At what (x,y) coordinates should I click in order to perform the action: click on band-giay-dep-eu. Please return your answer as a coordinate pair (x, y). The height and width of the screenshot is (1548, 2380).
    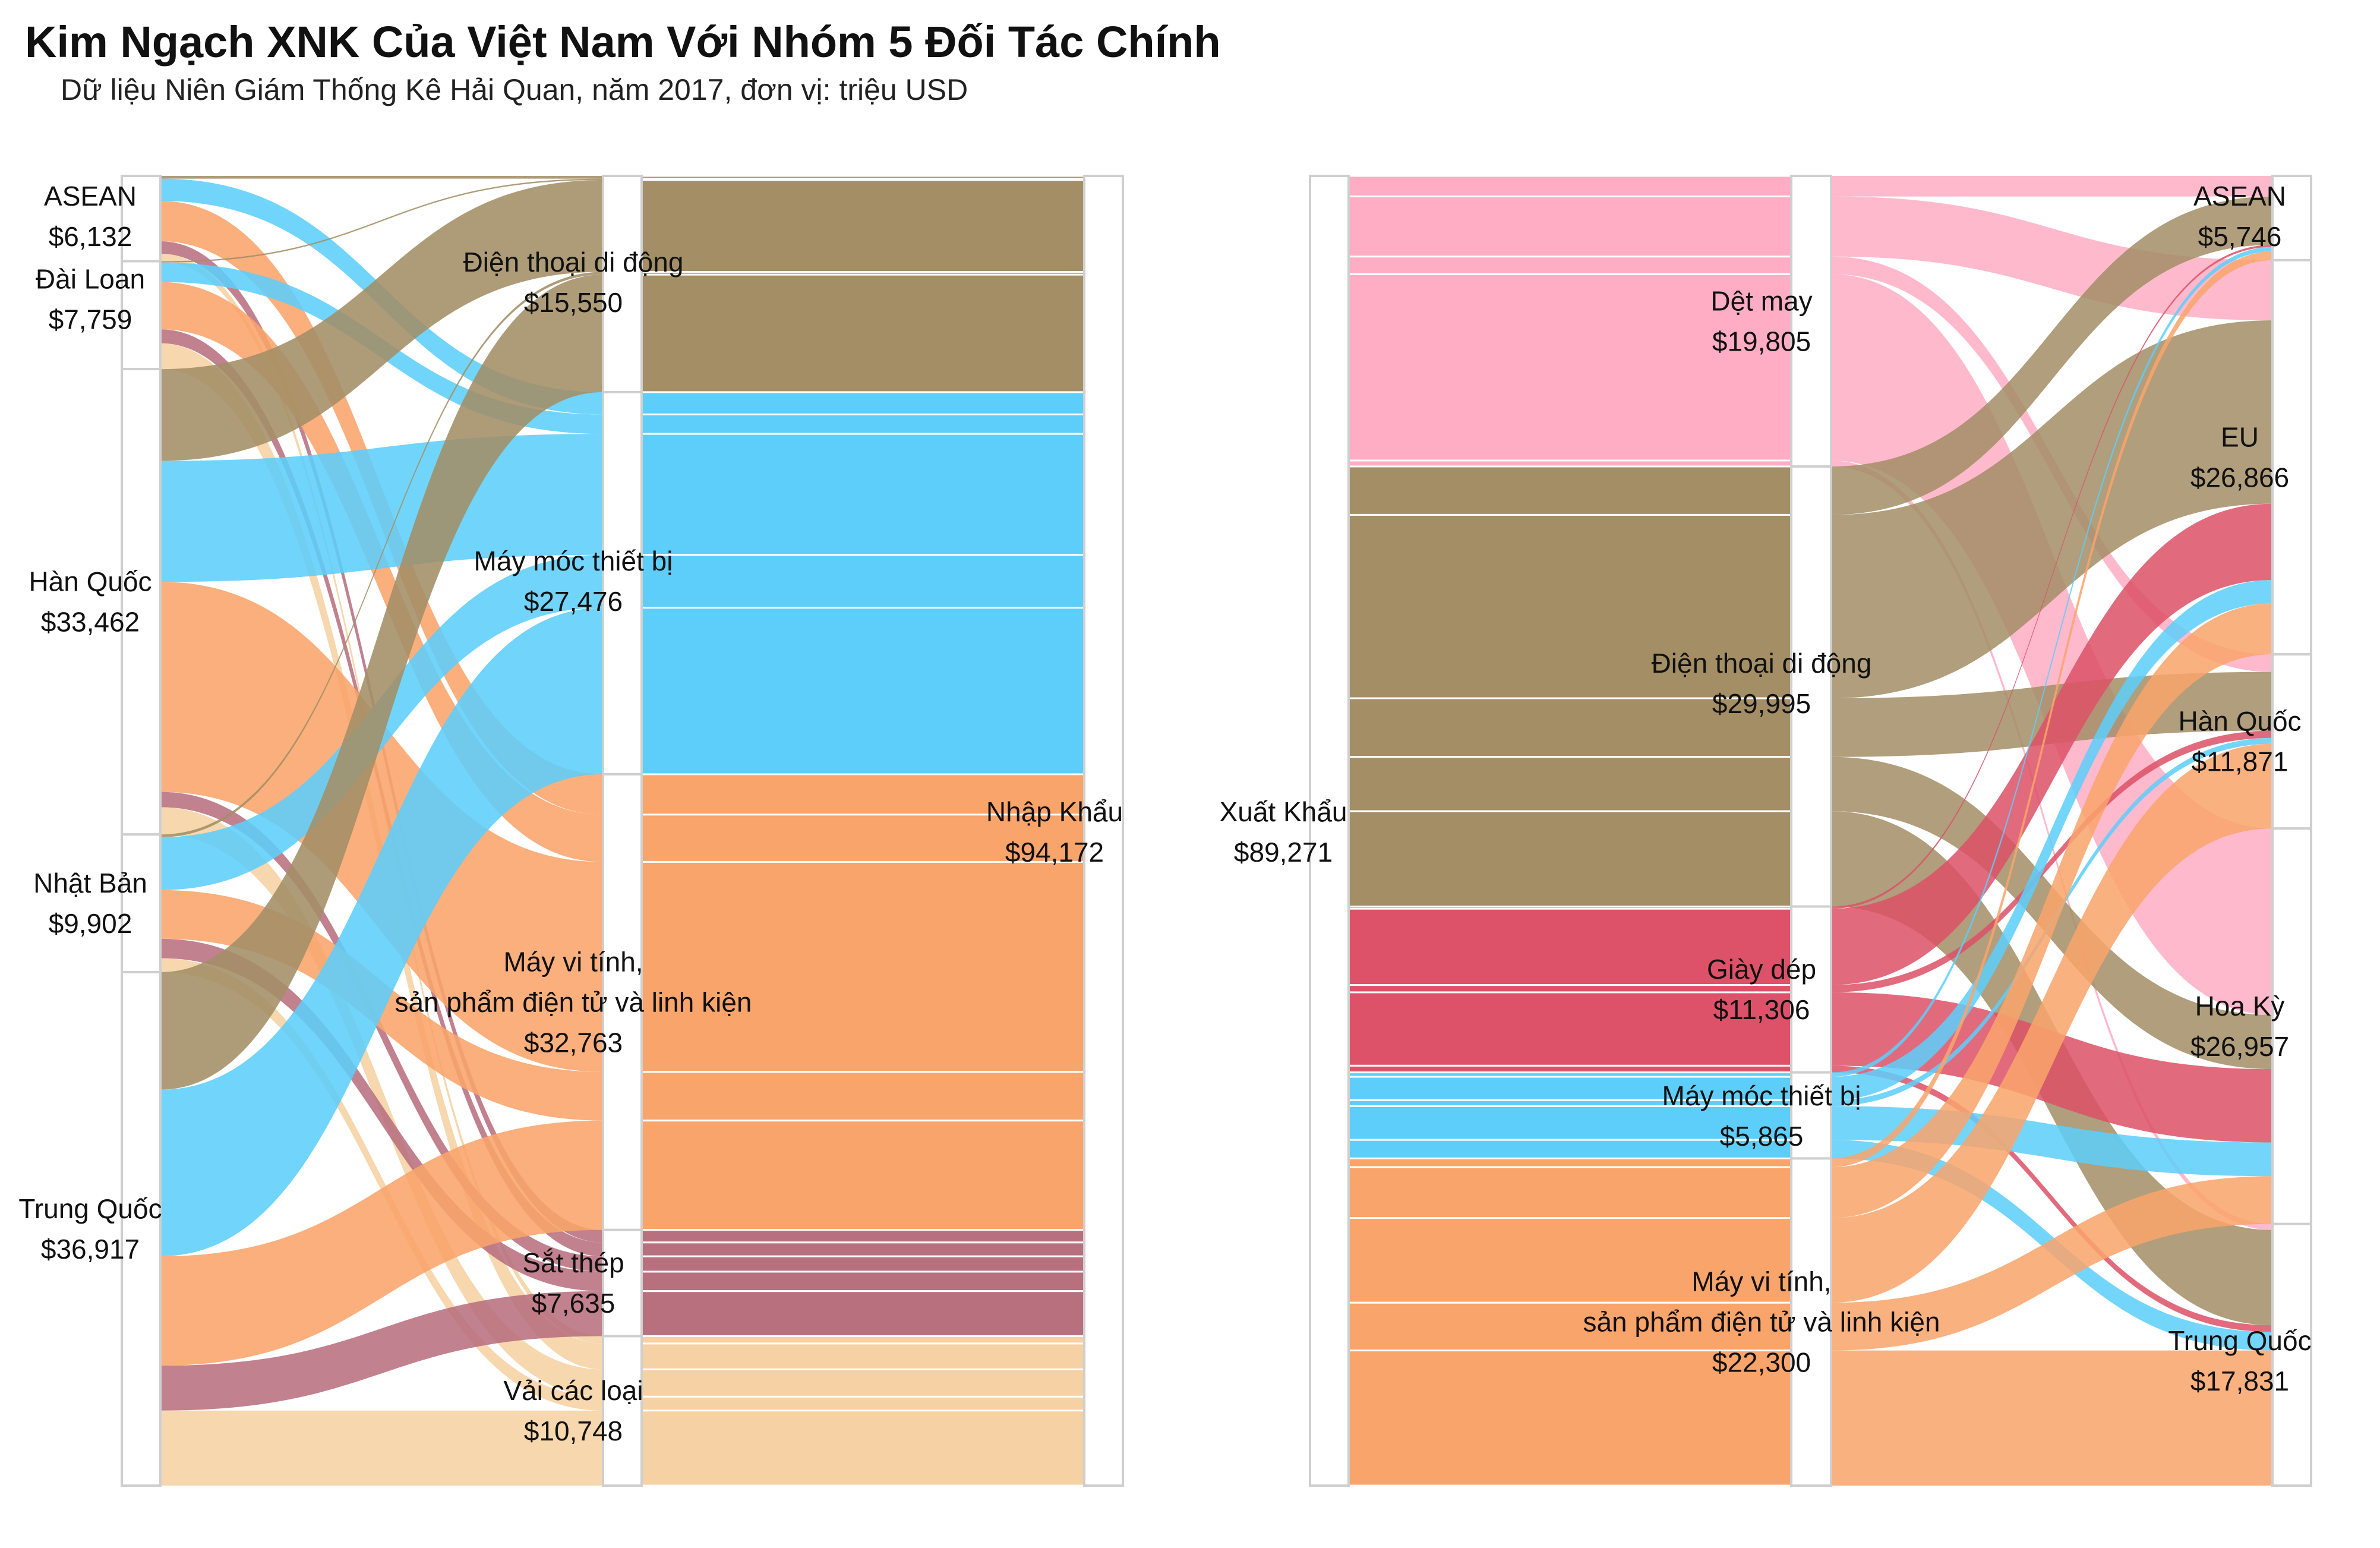
    Looking at the image, I should click on (1569, 946).